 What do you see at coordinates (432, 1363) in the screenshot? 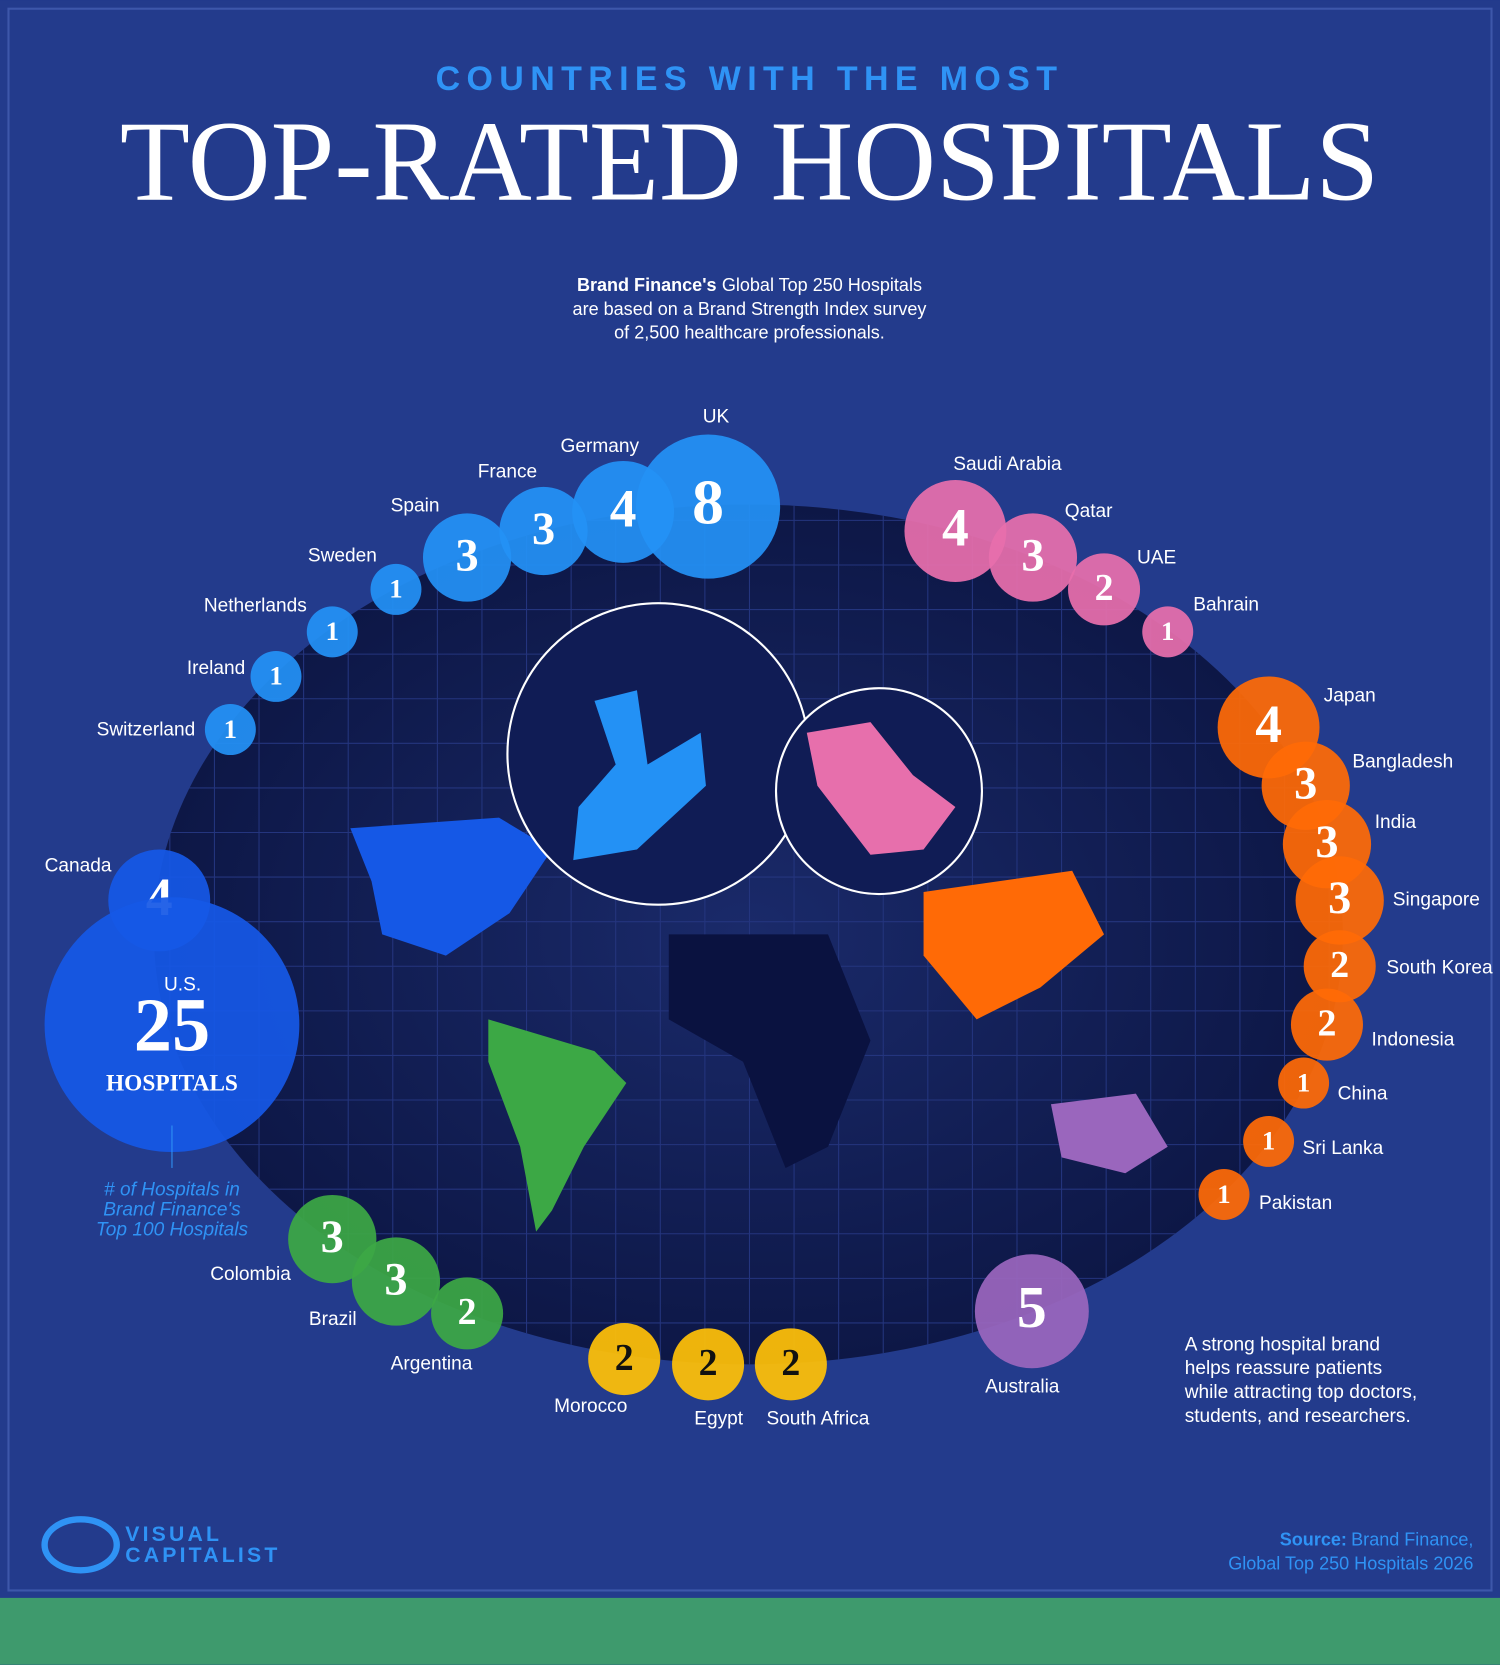
I see `country-label: Argentina` at bounding box center [432, 1363].